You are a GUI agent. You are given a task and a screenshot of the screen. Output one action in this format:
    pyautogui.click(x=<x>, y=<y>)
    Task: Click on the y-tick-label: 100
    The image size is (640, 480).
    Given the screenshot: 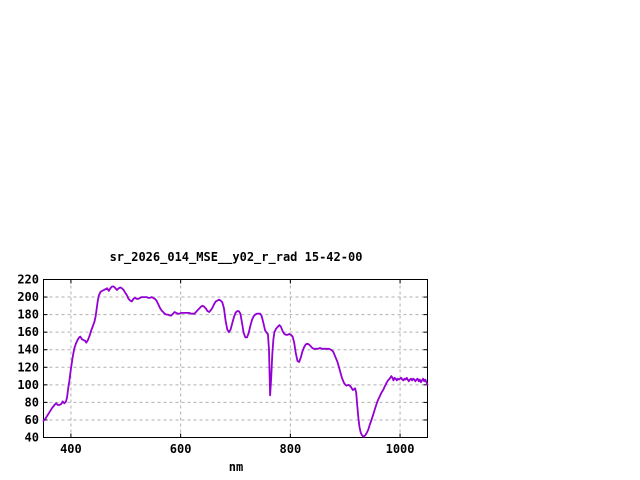 What is the action you would take?
    pyautogui.click(x=28, y=385)
    